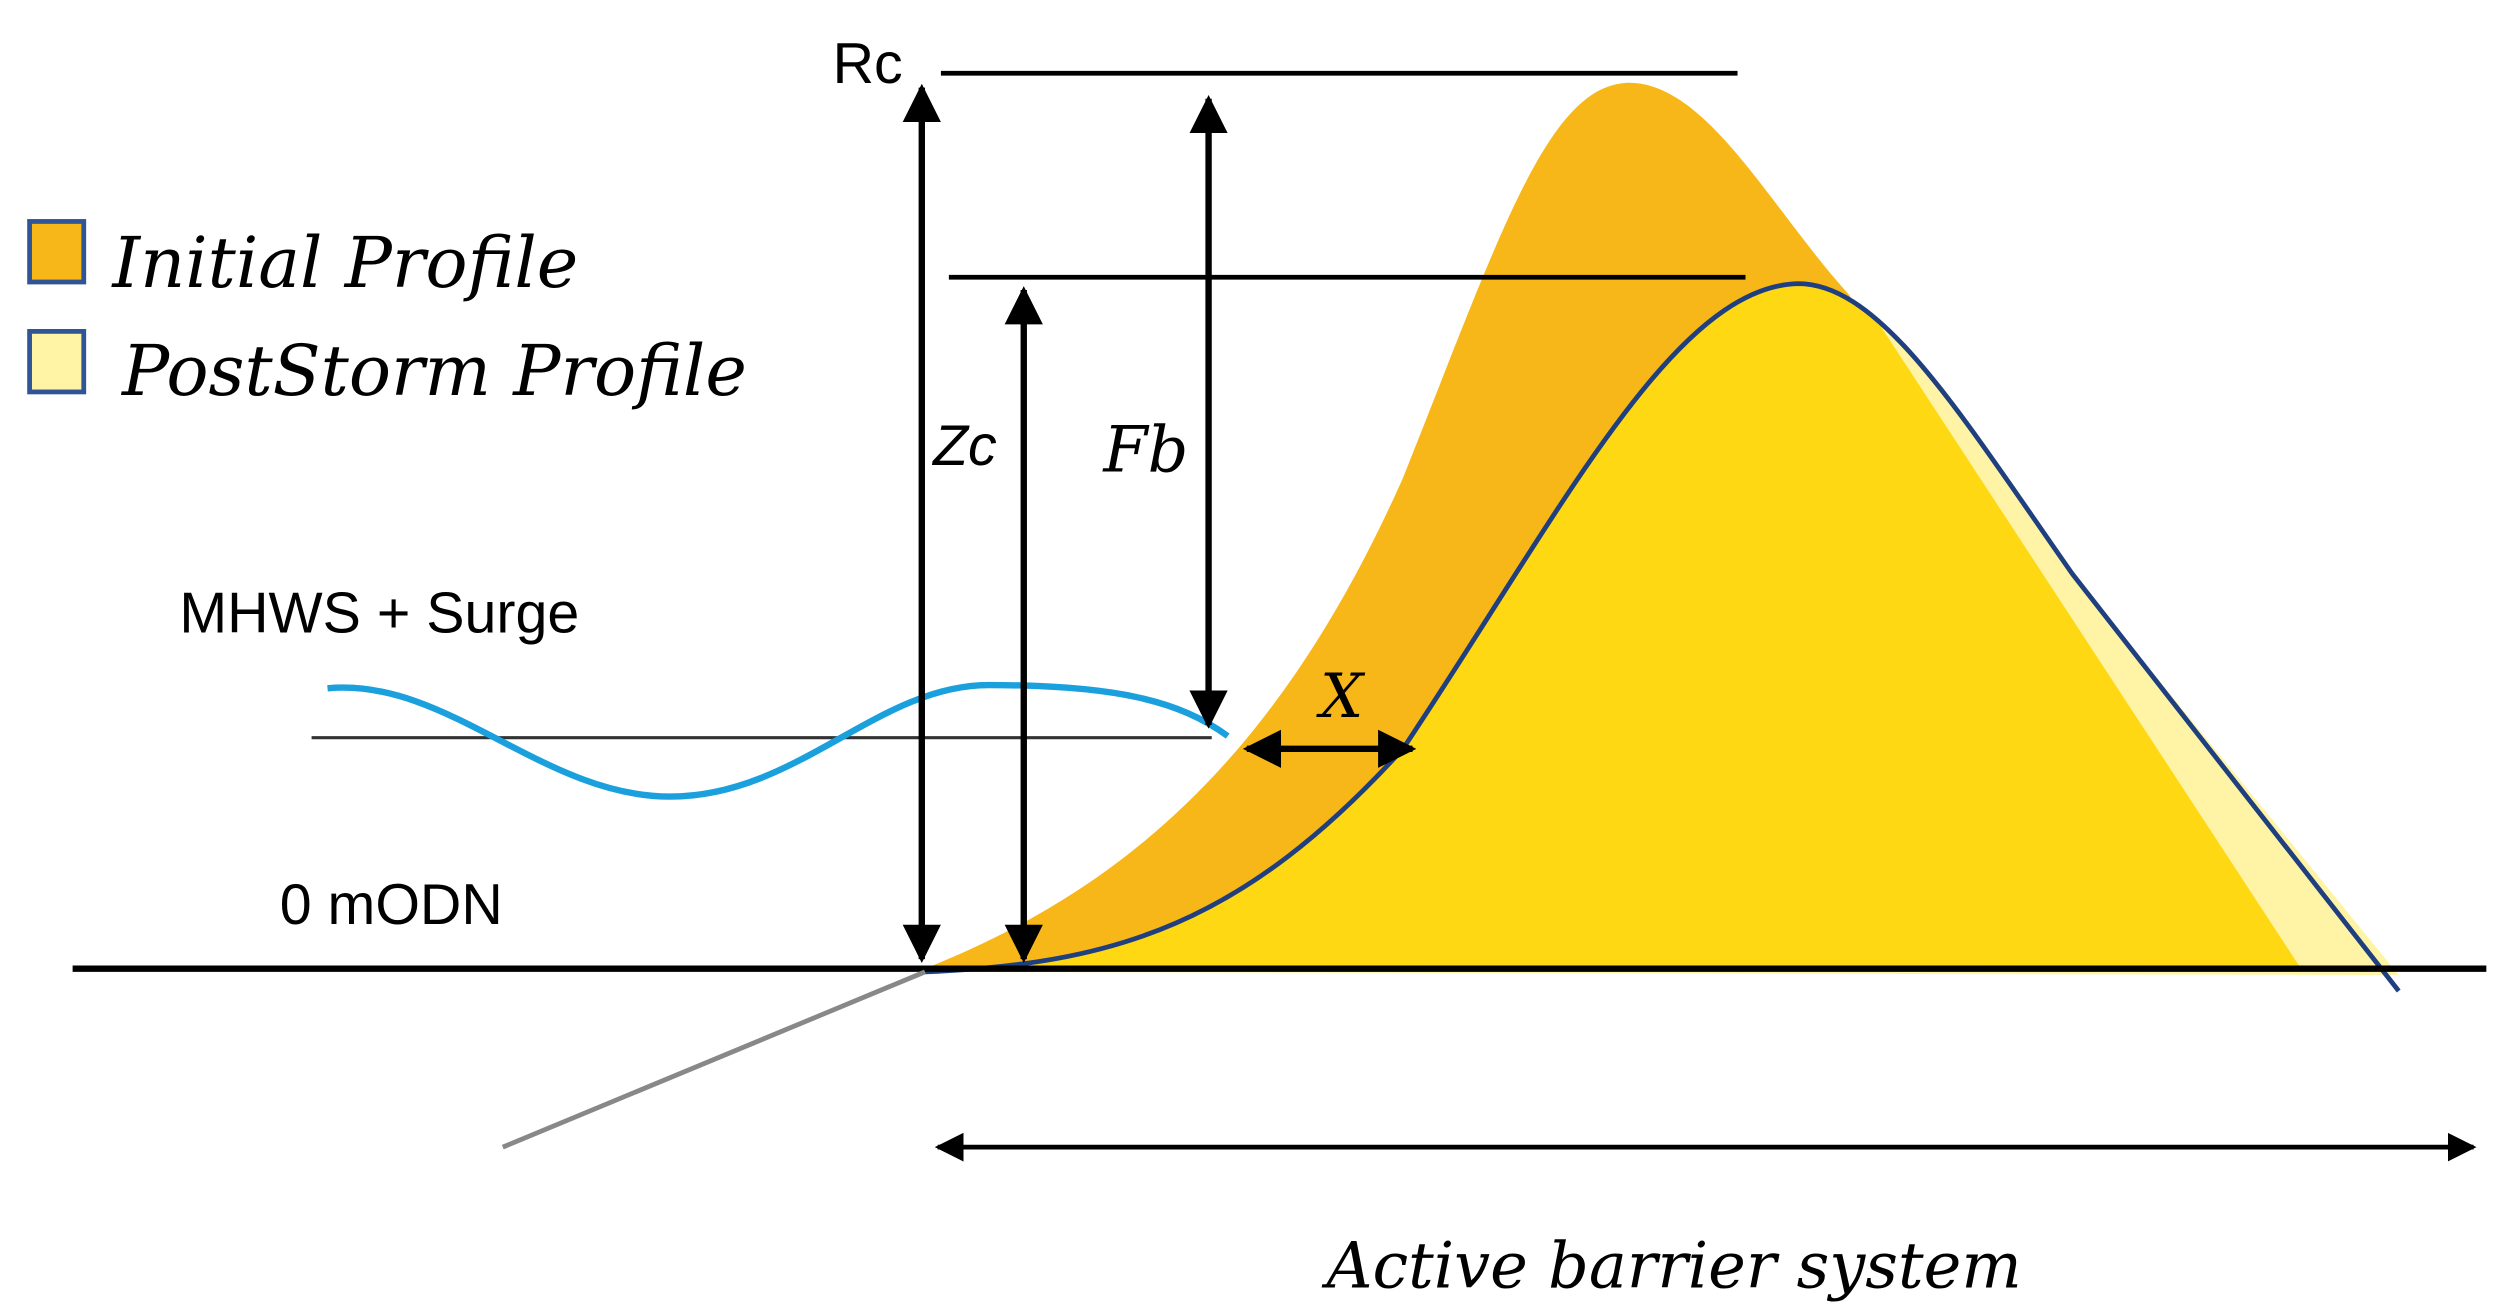  I want to click on fb-label: Fb, so click(1145, 451).